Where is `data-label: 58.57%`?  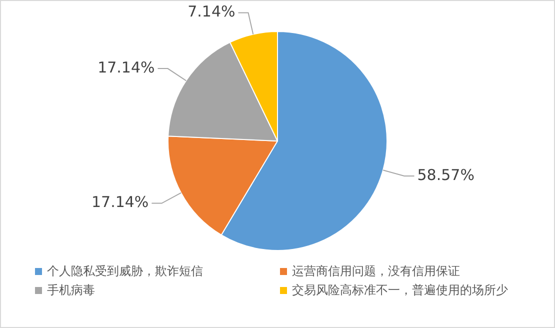 data-label: 58.57% is located at coordinates (445, 175).